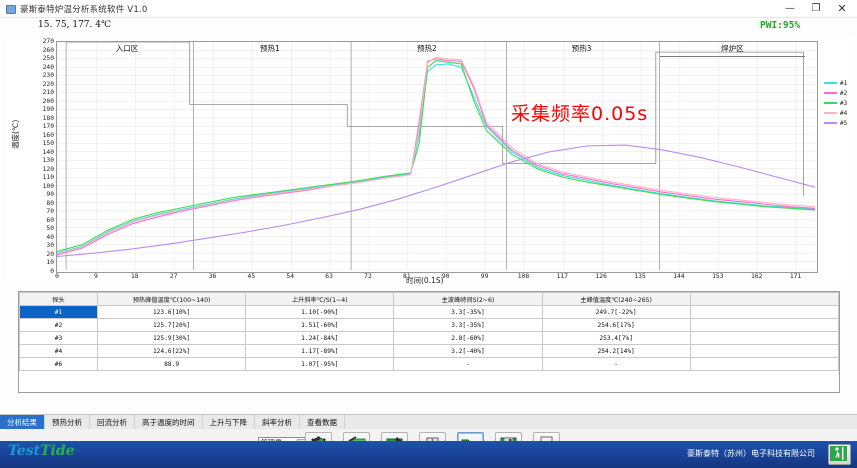 Image resolution: width=857 pixels, height=468 pixels. I want to click on window-controls: — ❐ ✕, so click(816, 8).